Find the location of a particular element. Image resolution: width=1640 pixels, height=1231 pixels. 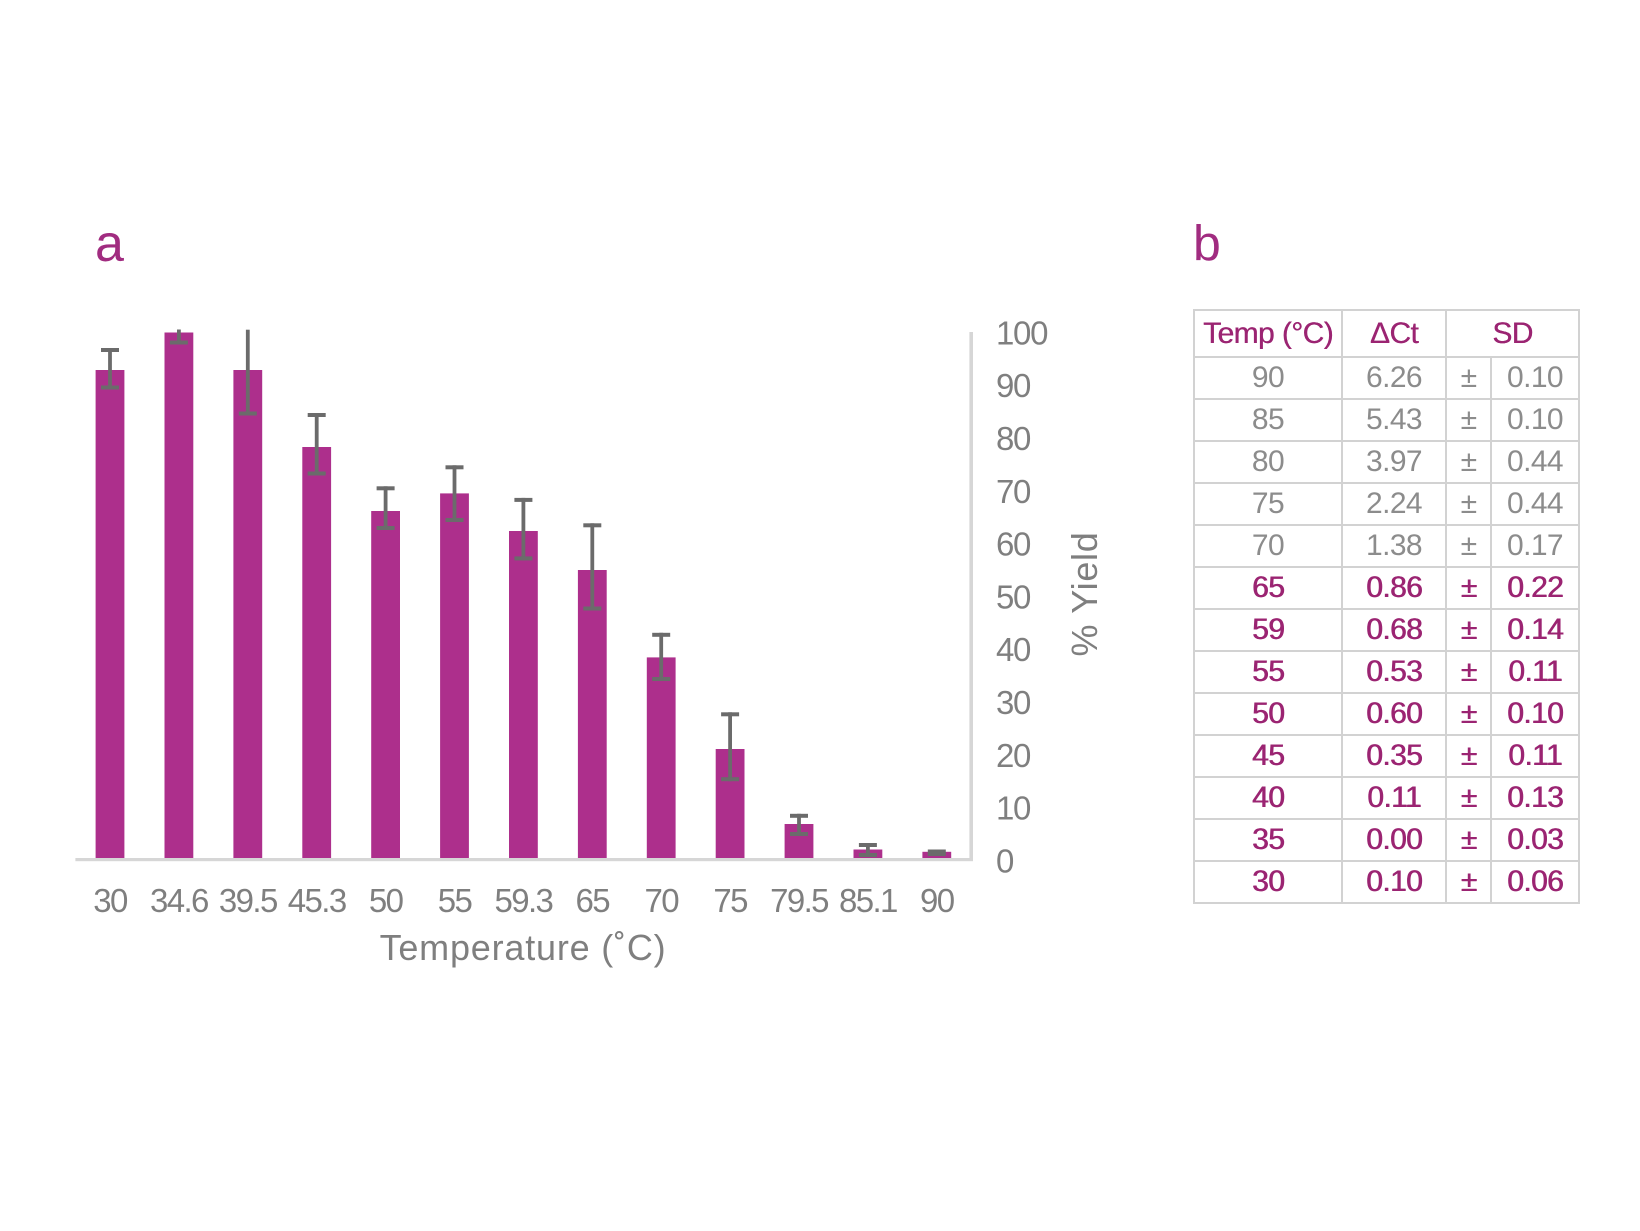

svg-text: 79.5 is located at coordinates (799, 900).